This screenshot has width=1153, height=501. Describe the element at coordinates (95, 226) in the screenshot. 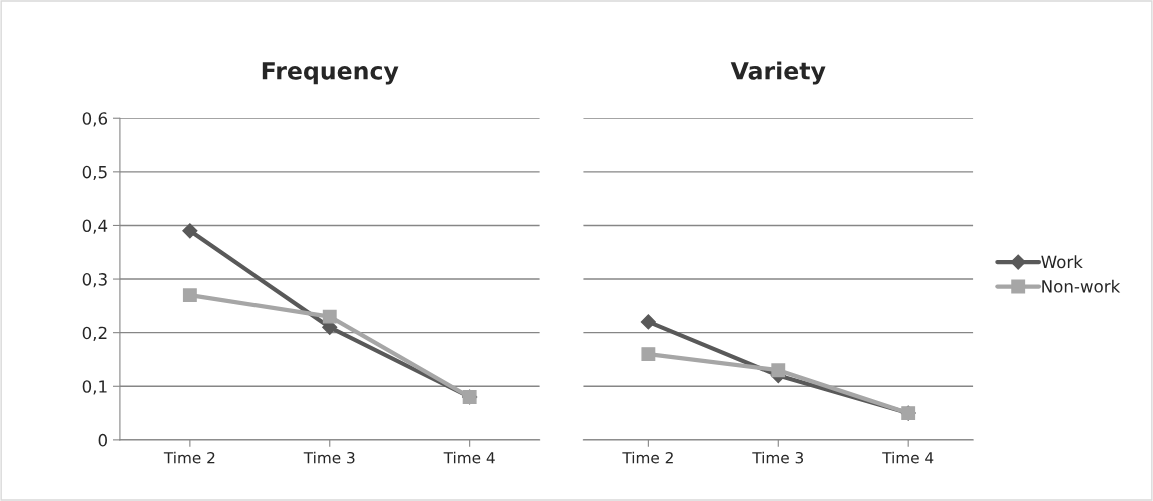

I see `y-tick-label: 0,4` at that location.